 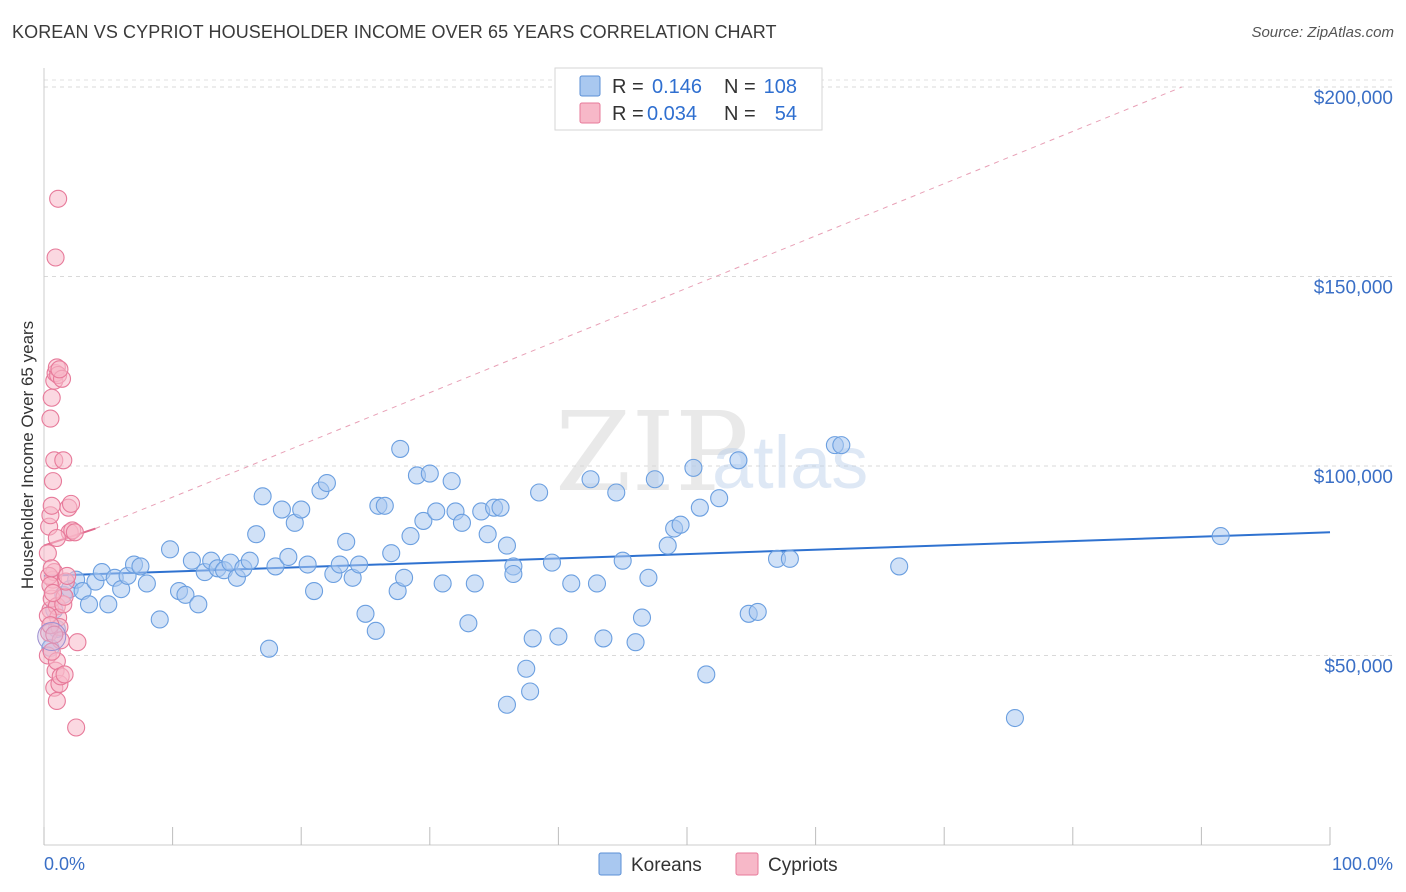 I want to click on y-tick-label: $150,000, so click(x=1353, y=287).